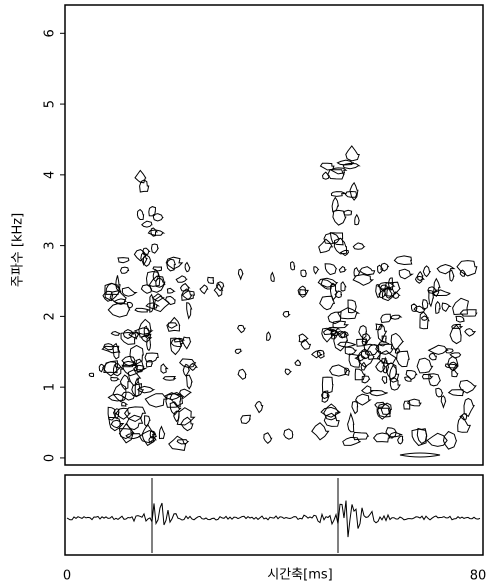 Image resolution: width=496 pixels, height=585 pixels. I want to click on y-axis-label: 주파수 [kHz], so click(18, 250).